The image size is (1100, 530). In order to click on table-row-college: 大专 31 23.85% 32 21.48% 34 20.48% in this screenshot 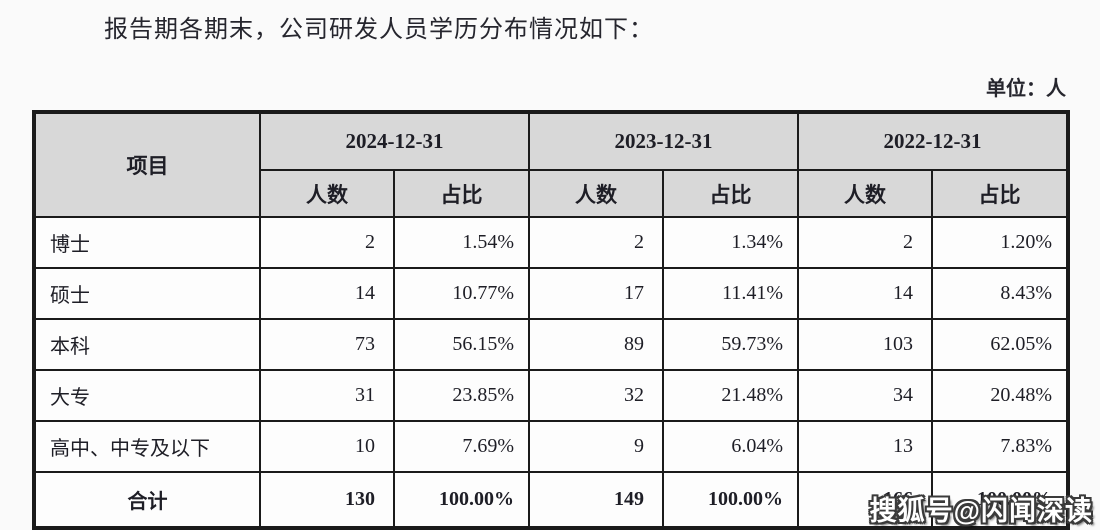, I will do `click(551, 395)`.